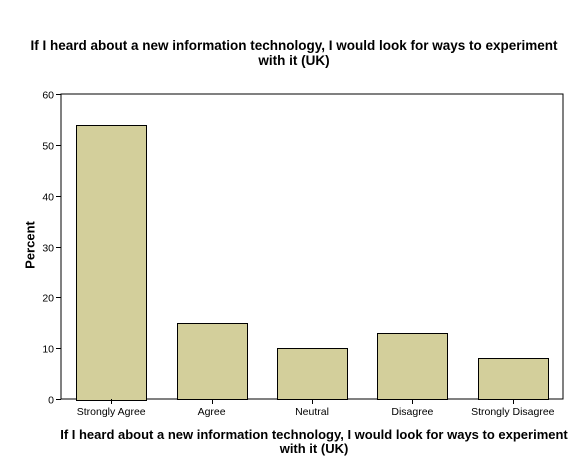  Describe the element at coordinates (111, 412) in the screenshot. I see `x-tick-label: Strongly Agree` at that location.